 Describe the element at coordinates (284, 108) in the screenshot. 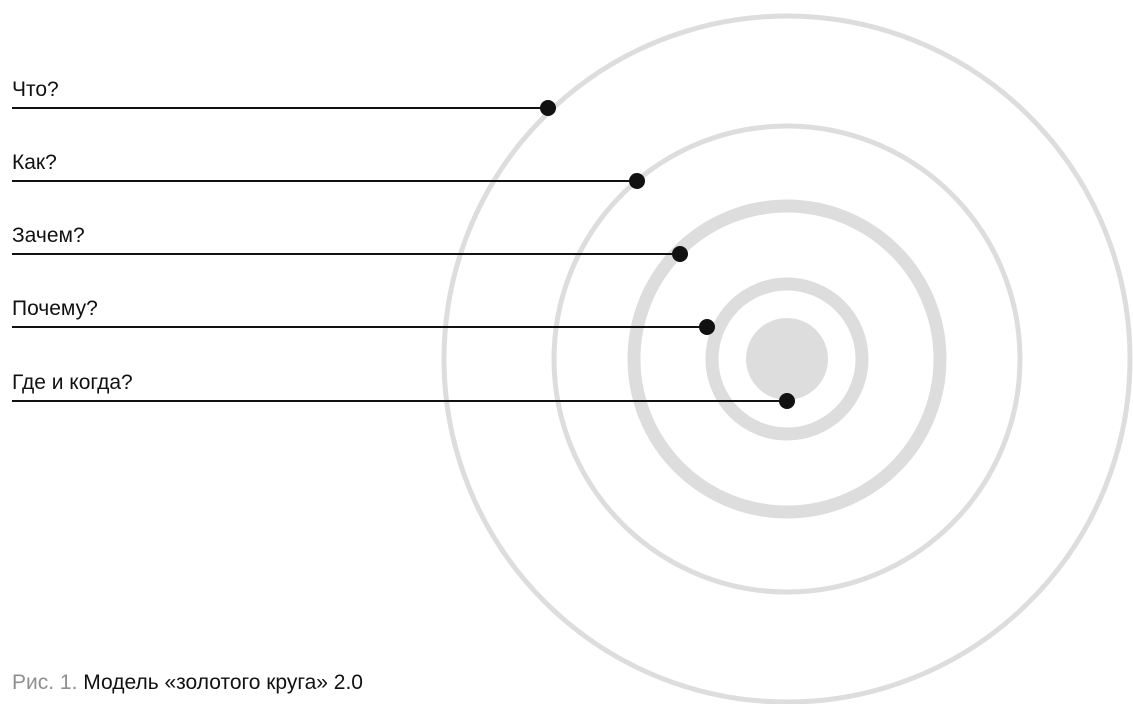

I see `row-what` at that location.